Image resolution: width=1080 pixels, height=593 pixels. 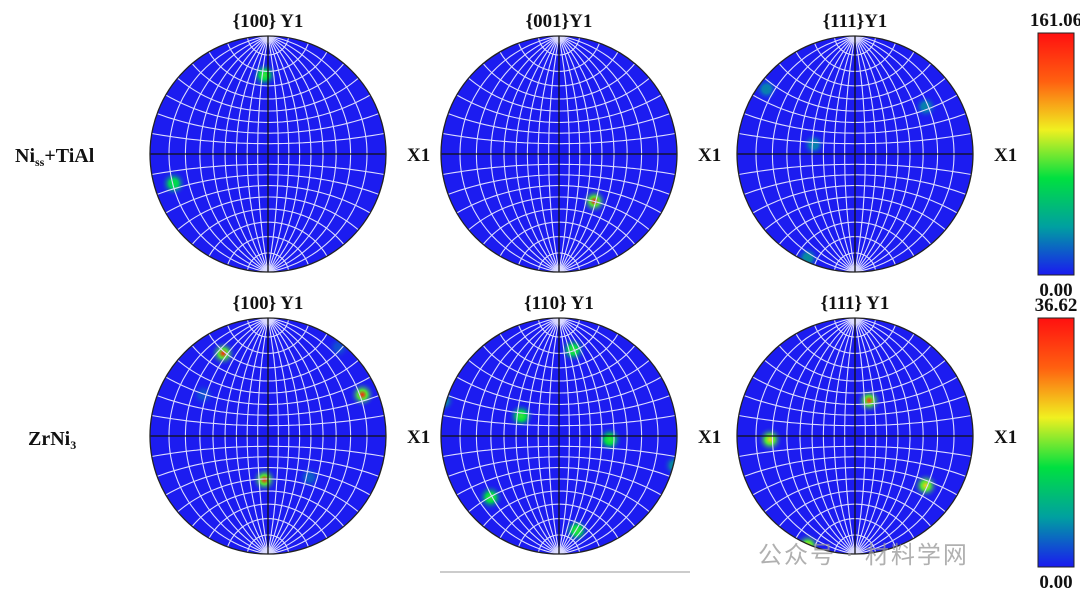 I want to click on colorbar: 161.06 0.00, so click(x=1055, y=155).